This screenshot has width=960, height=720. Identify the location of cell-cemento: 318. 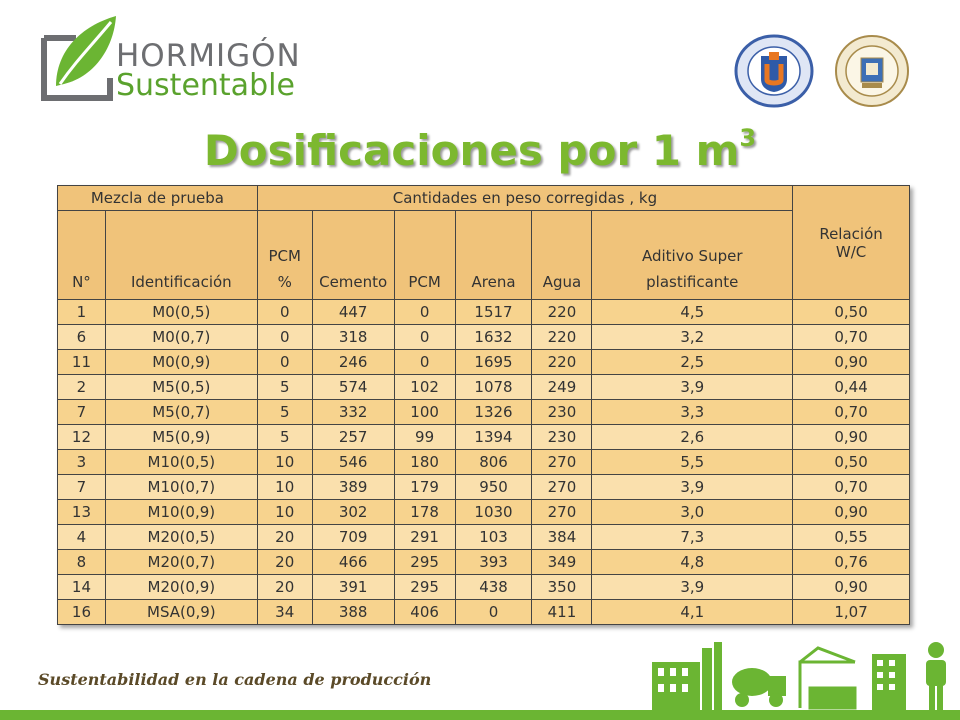
(353, 337).